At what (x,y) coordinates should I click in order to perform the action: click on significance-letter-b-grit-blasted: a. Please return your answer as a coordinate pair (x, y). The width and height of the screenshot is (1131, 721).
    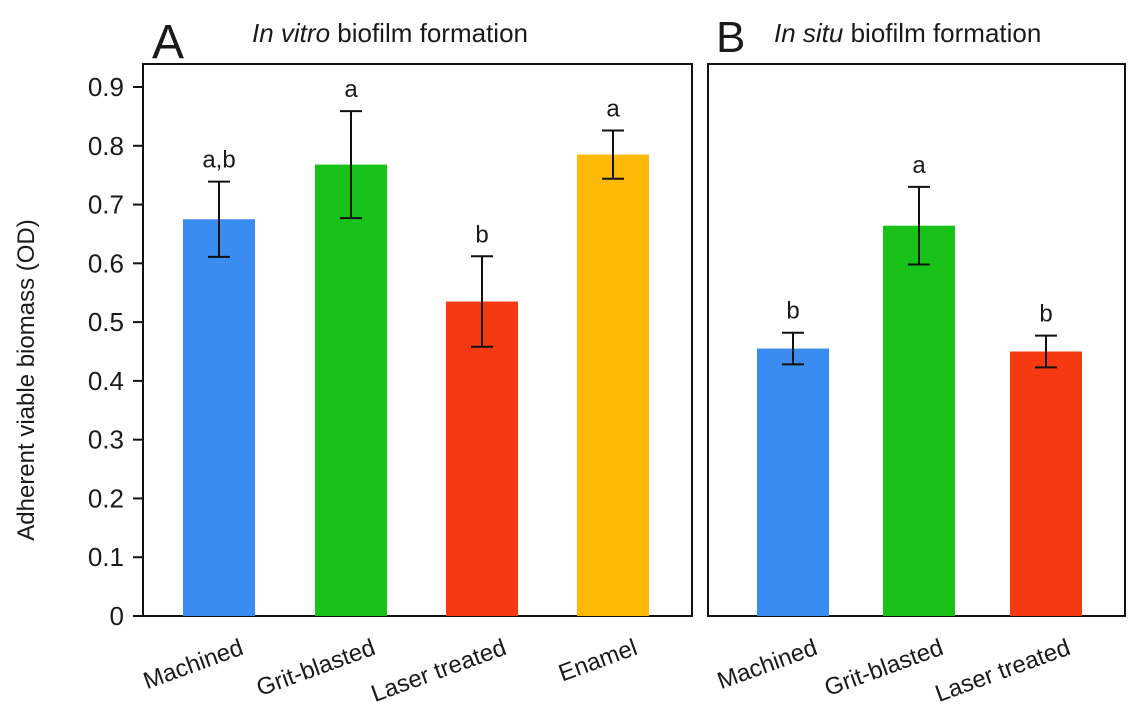
    Looking at the image, I should click on (919, 165).